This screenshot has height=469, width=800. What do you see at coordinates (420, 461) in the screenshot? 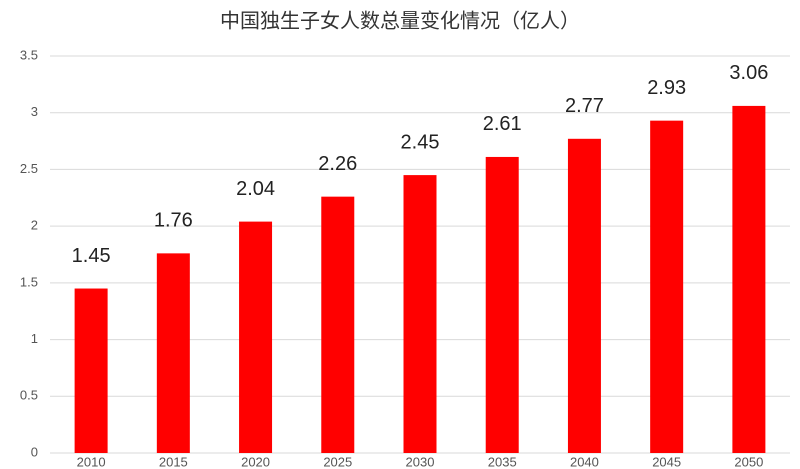
I see `x-tick-label: 2030` at bounding box center [420, 461].